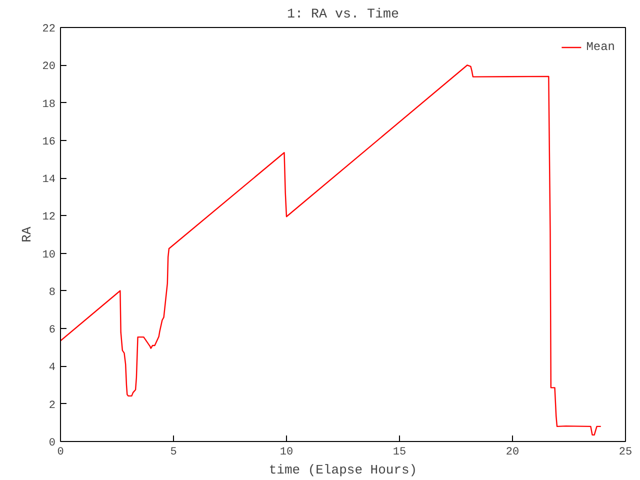  Describe the element at coordinates (287, 452) in the screenshot. I see `x-tick-label: 10` at that location.